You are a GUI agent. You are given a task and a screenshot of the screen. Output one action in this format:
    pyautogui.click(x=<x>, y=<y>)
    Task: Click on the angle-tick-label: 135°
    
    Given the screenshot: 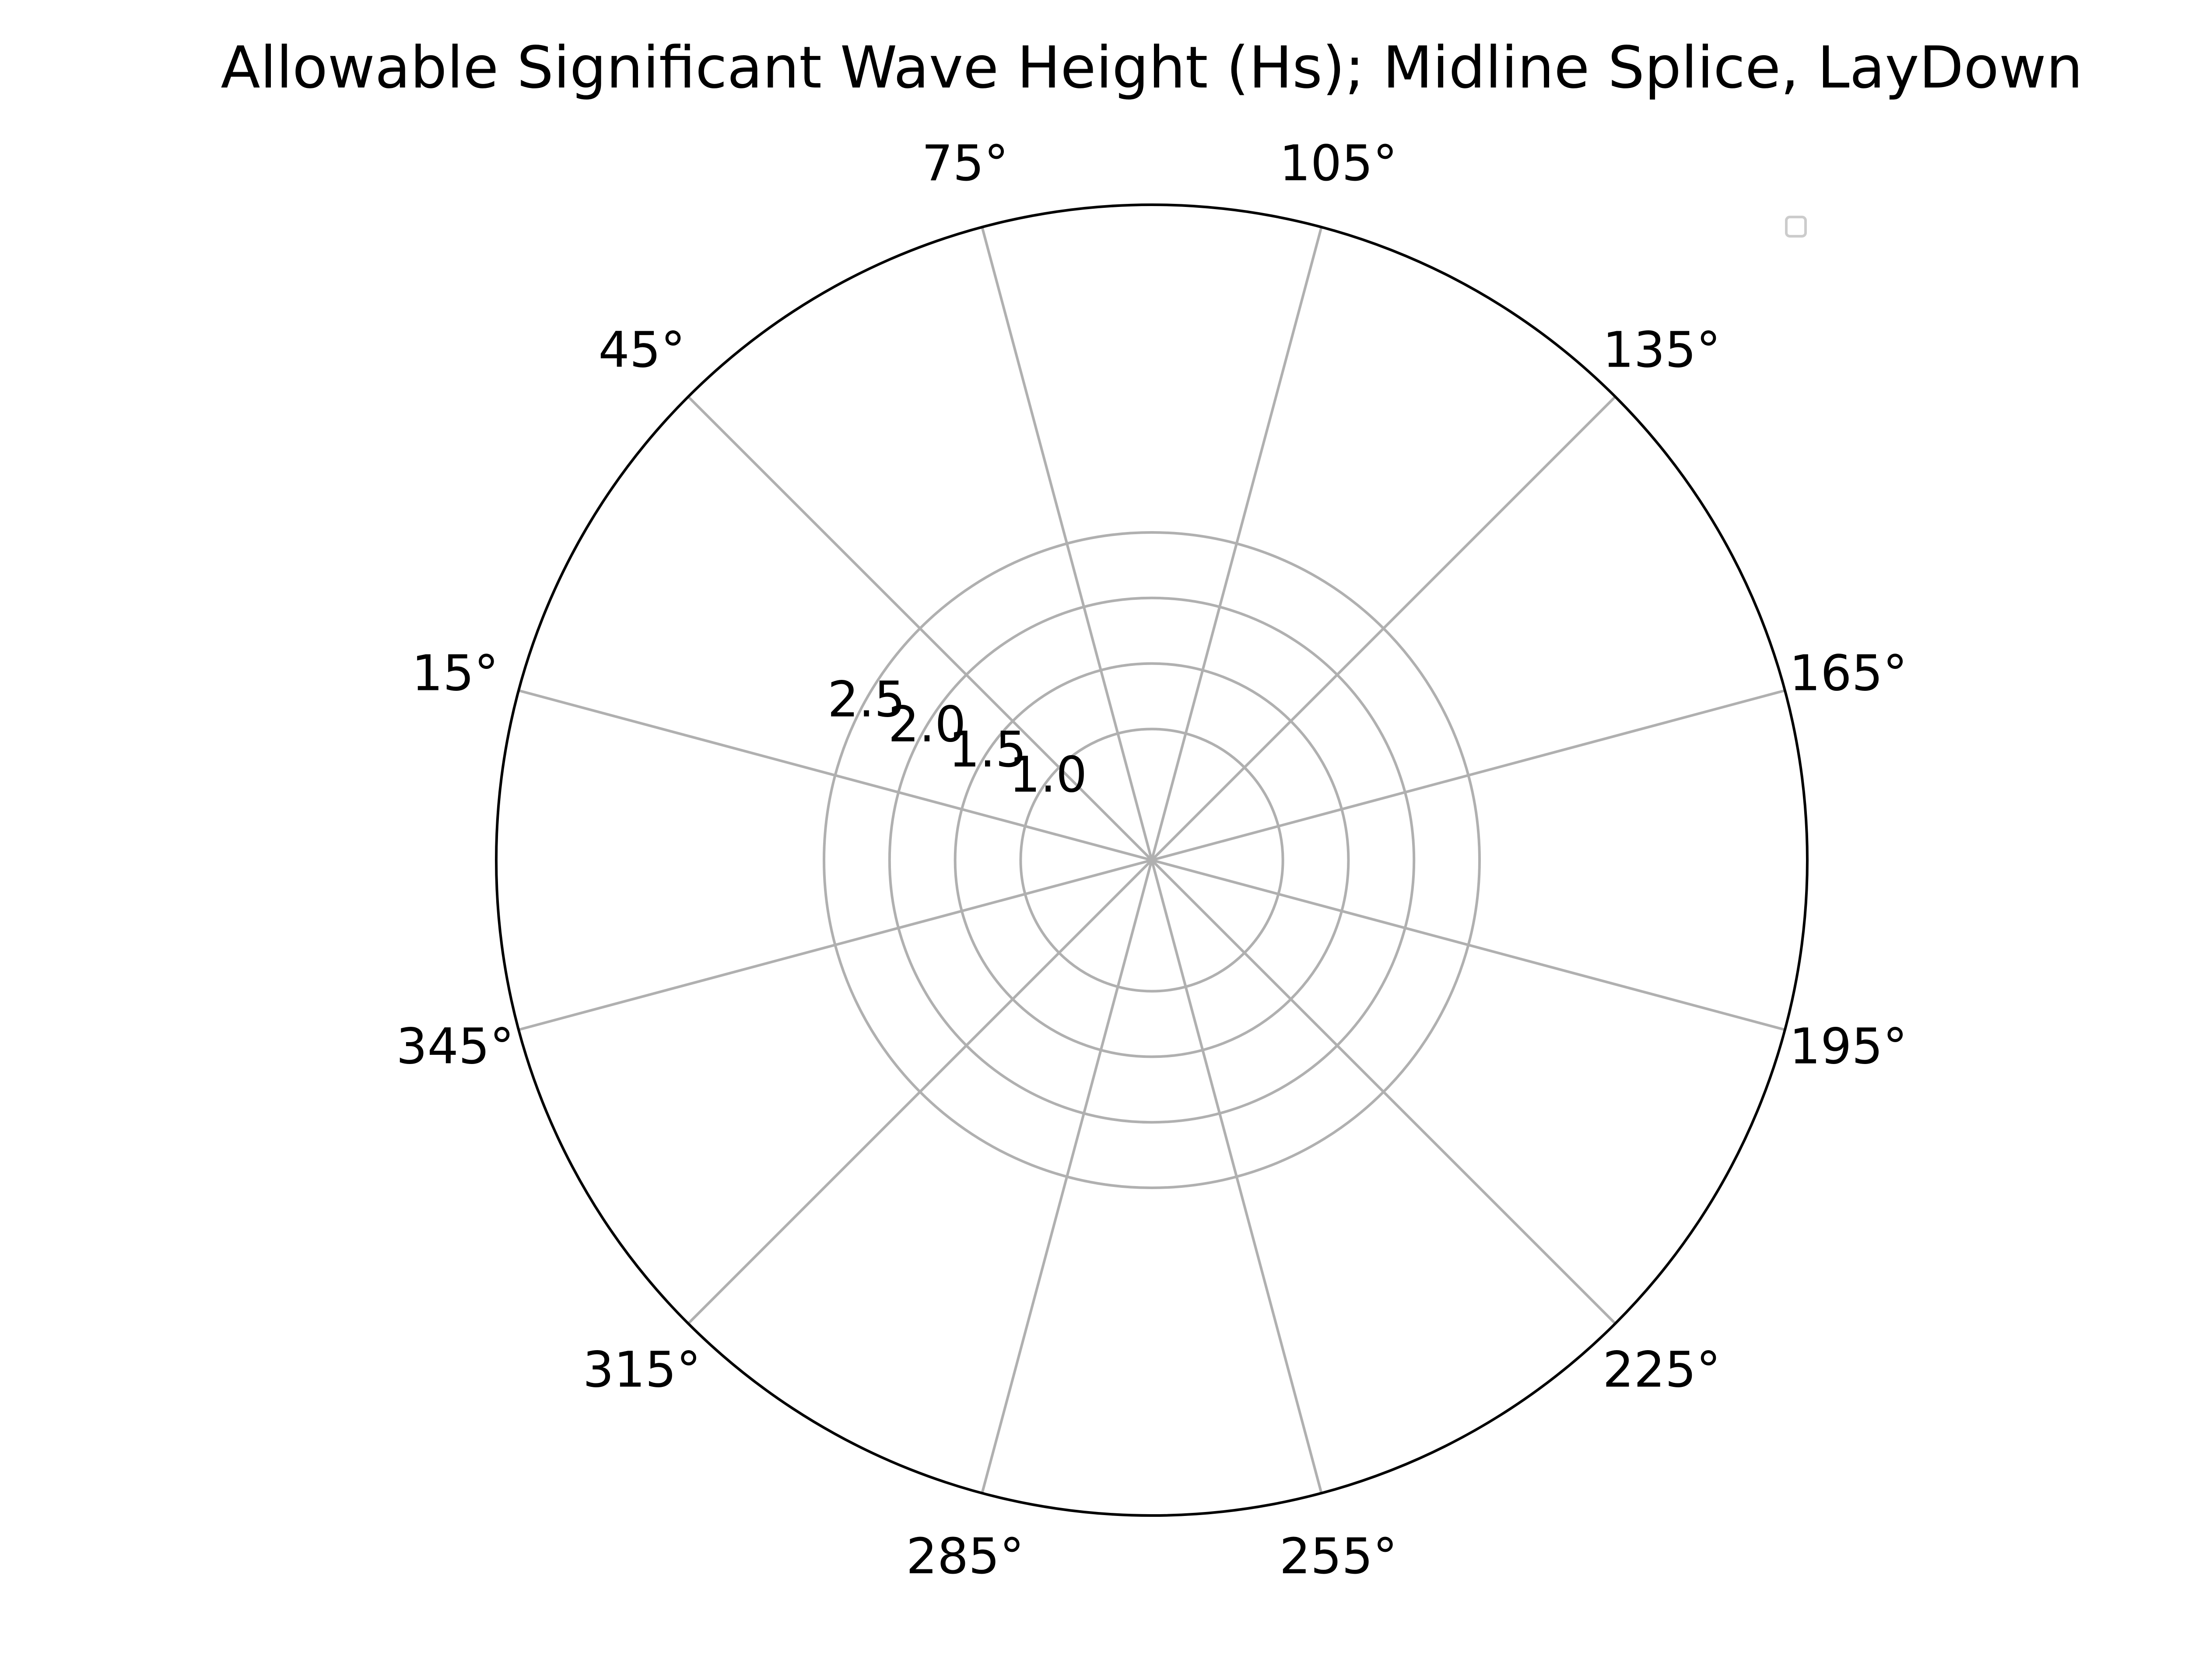 What is the action you would take?
    pyautogui.click(x=1661, y=350)
    